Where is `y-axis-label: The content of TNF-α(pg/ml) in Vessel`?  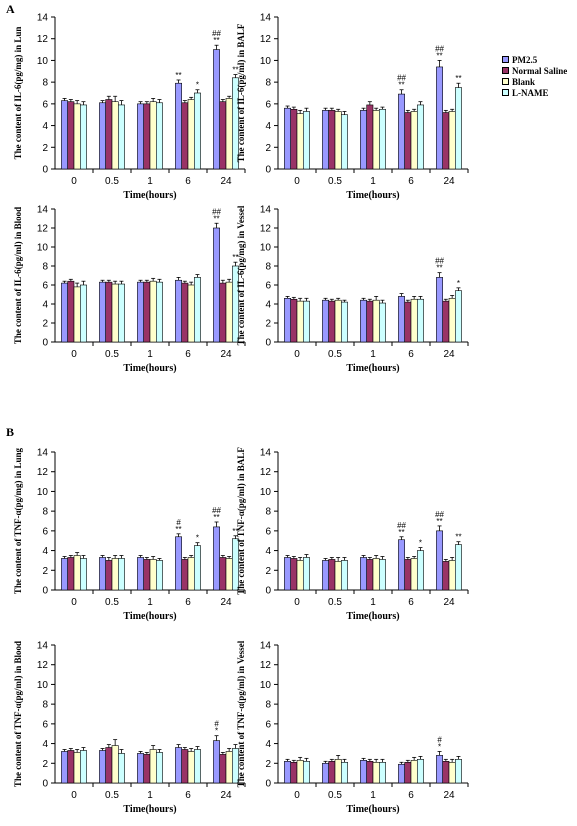 y-axis-label: The content of TNF-α(pg/ml) in Vessel is located at coordinates (241, 713).